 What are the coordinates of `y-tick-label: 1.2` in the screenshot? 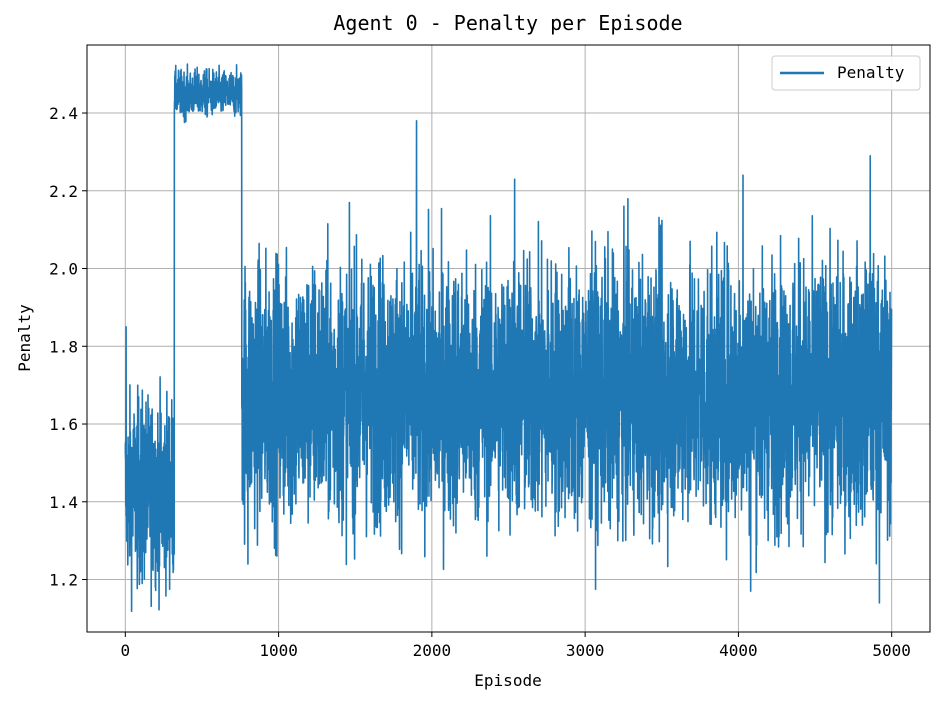 It's located at (63, 580).